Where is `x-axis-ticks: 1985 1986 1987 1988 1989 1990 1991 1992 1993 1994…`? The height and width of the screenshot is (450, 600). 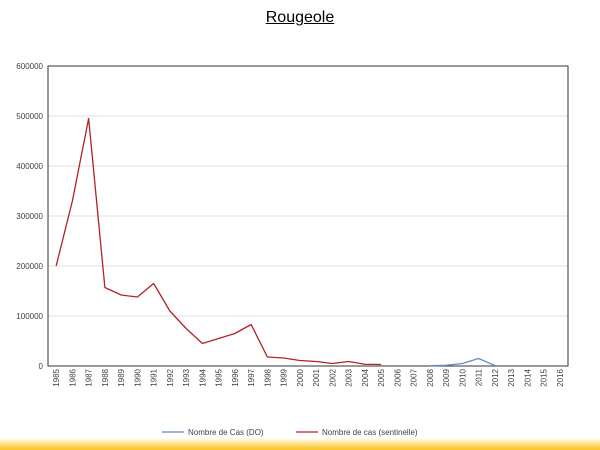
x-axis-ticks: 1985 1986 1987 1988 1989 1990 1991 1992 1993 1994… is located at coordinates (308, 377).